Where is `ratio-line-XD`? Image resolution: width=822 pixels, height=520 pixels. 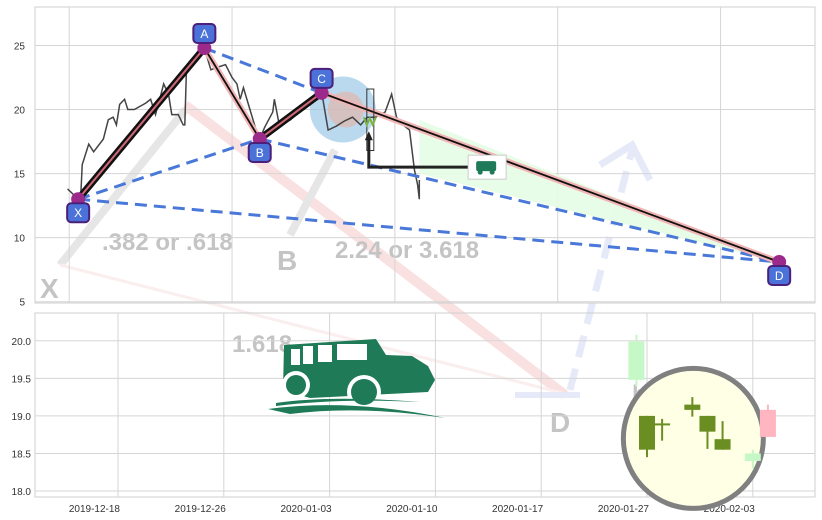 ratio-line-XD is located at coordinates (429, 230).